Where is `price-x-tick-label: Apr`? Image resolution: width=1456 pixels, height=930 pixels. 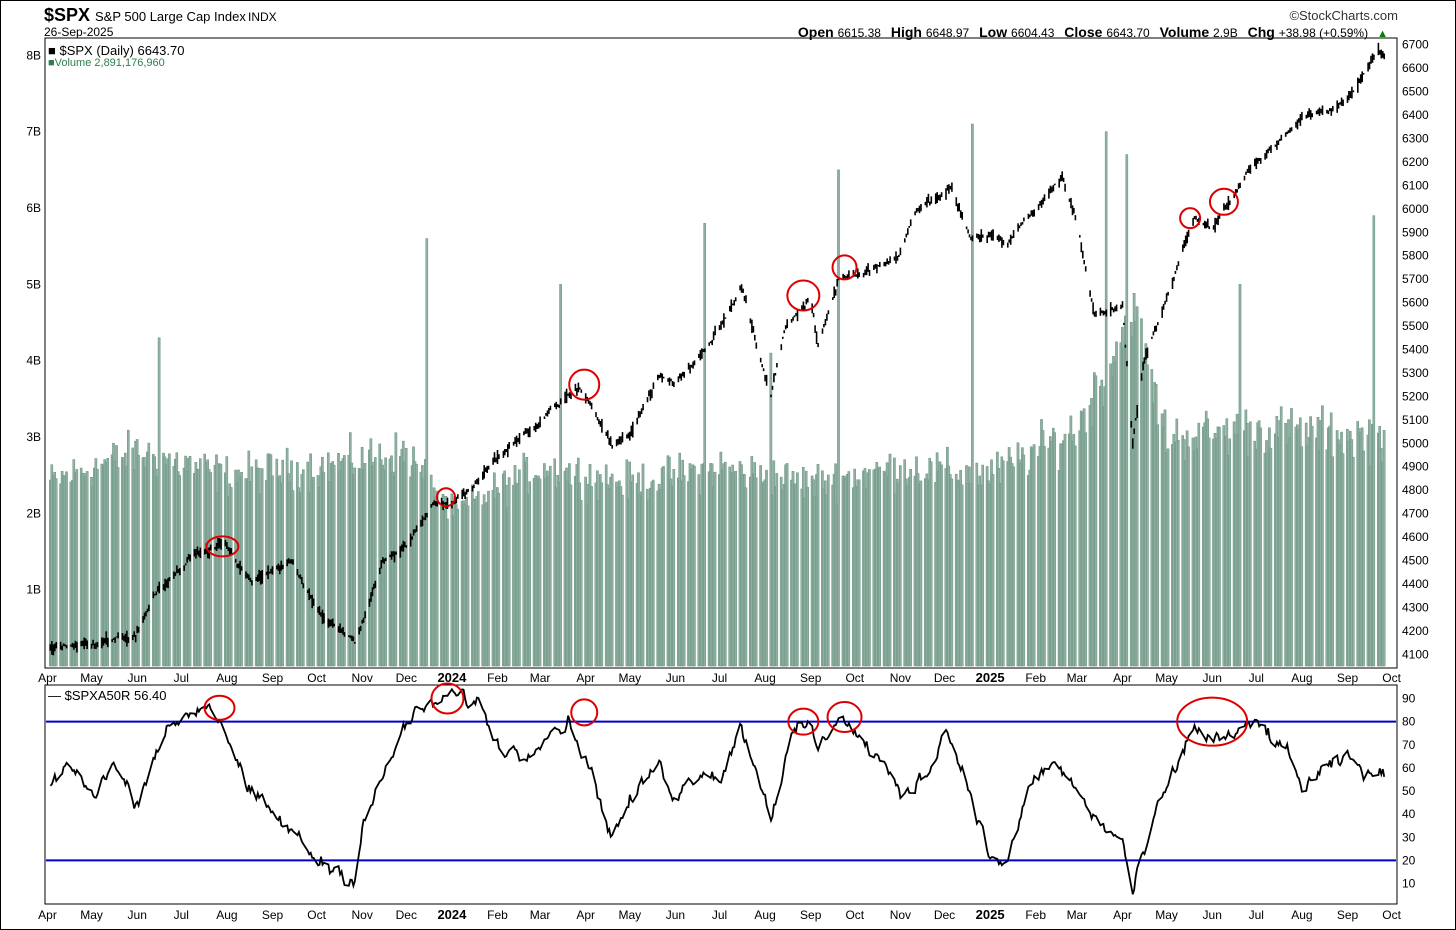
price-x-tick-label: Apr is located at coordinates (1122, 678).